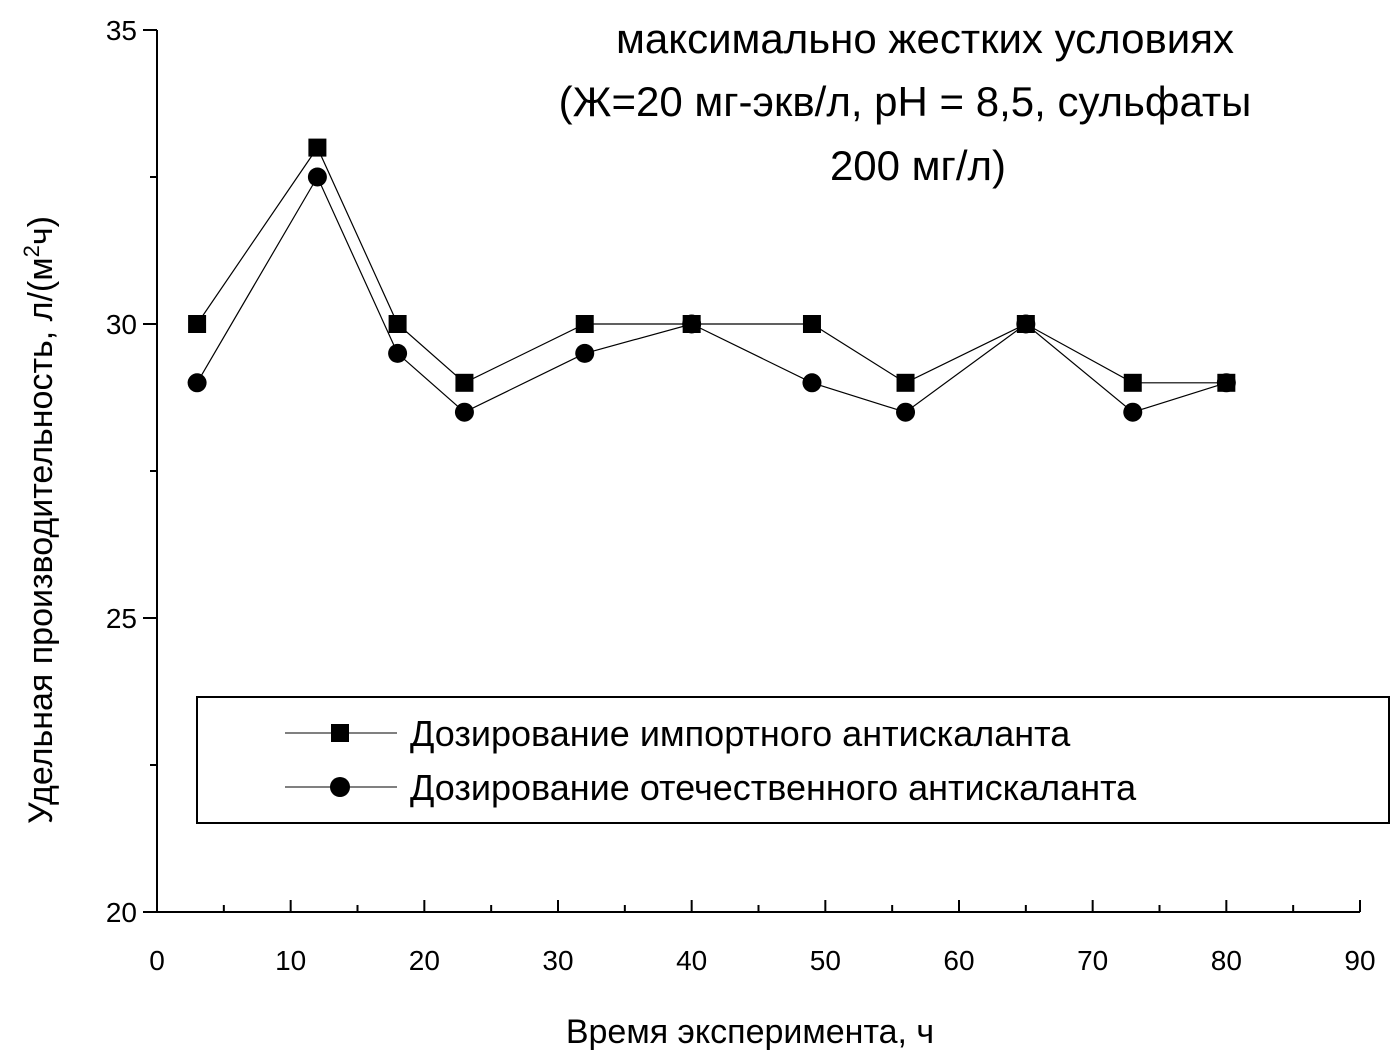 The height and width of the screenshot is (1053, 1393). What do you see at coordinates (424, 960) in the screenshot?
I see `x-tick-label: 20` at bounding box center [424, 960].